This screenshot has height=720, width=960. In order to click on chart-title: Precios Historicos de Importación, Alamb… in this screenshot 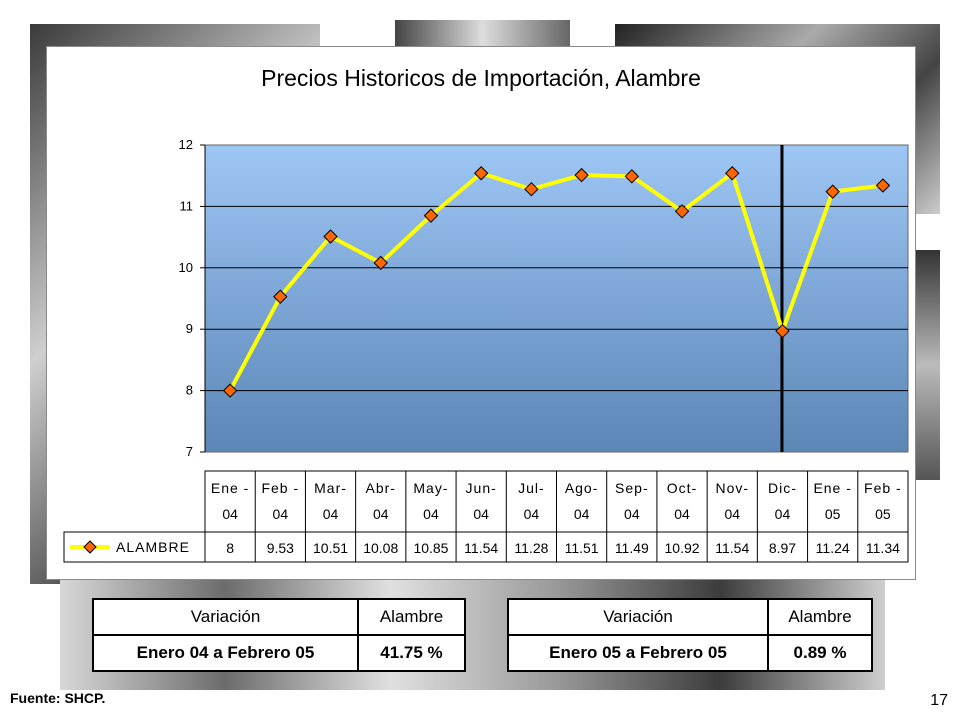, I will do `click(481, 78)`.